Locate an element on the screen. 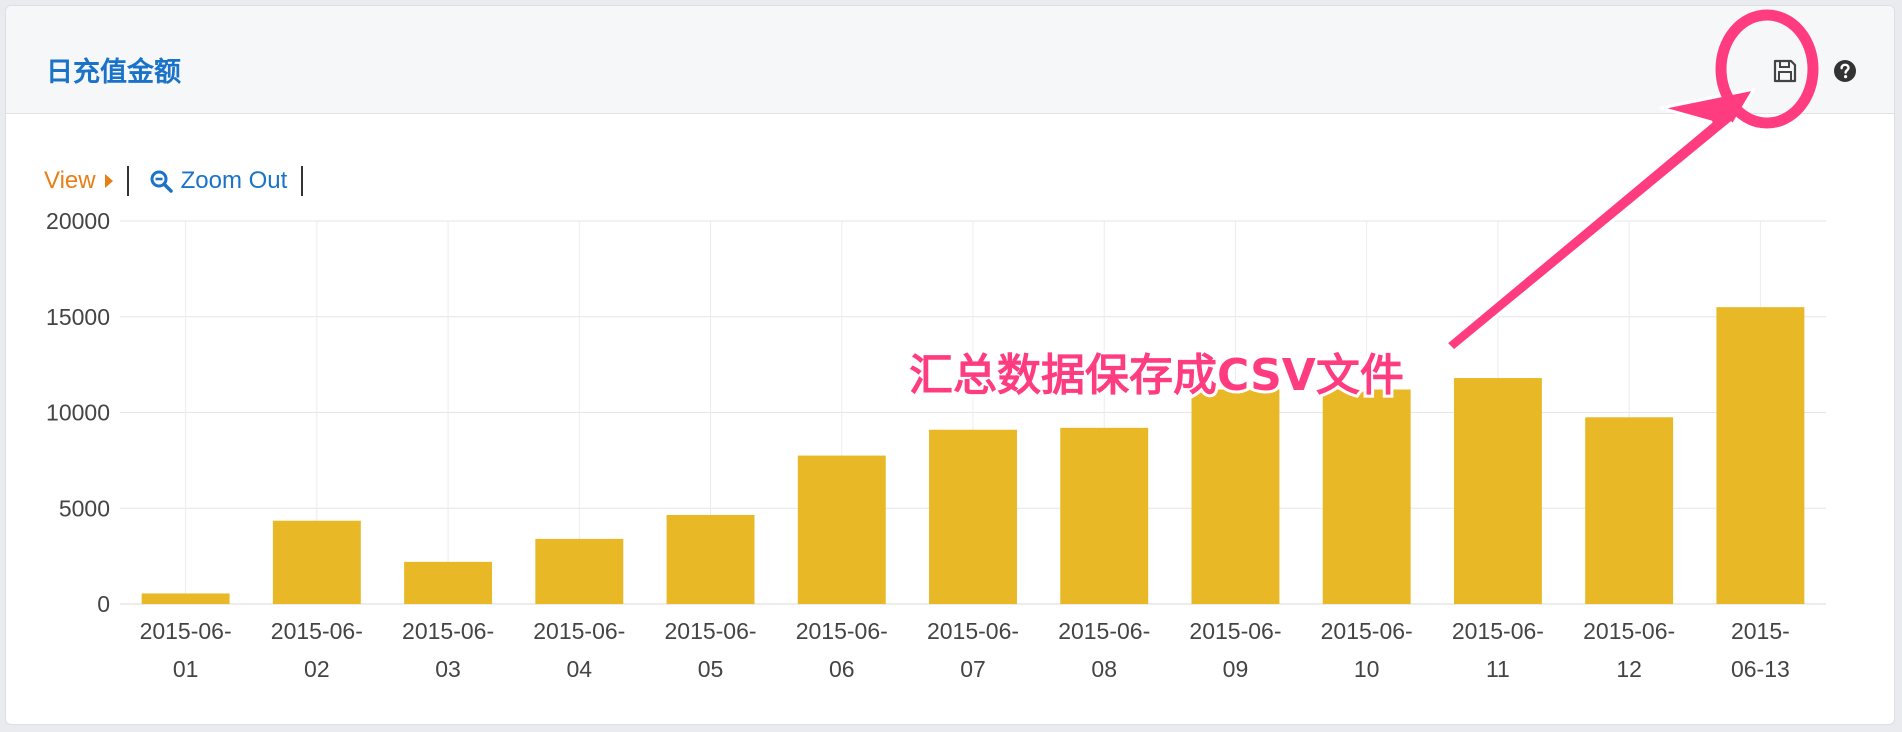 The width and height of the screenshot is (1902, 732). view-menu-button: View is located at coordinates (78, 181).